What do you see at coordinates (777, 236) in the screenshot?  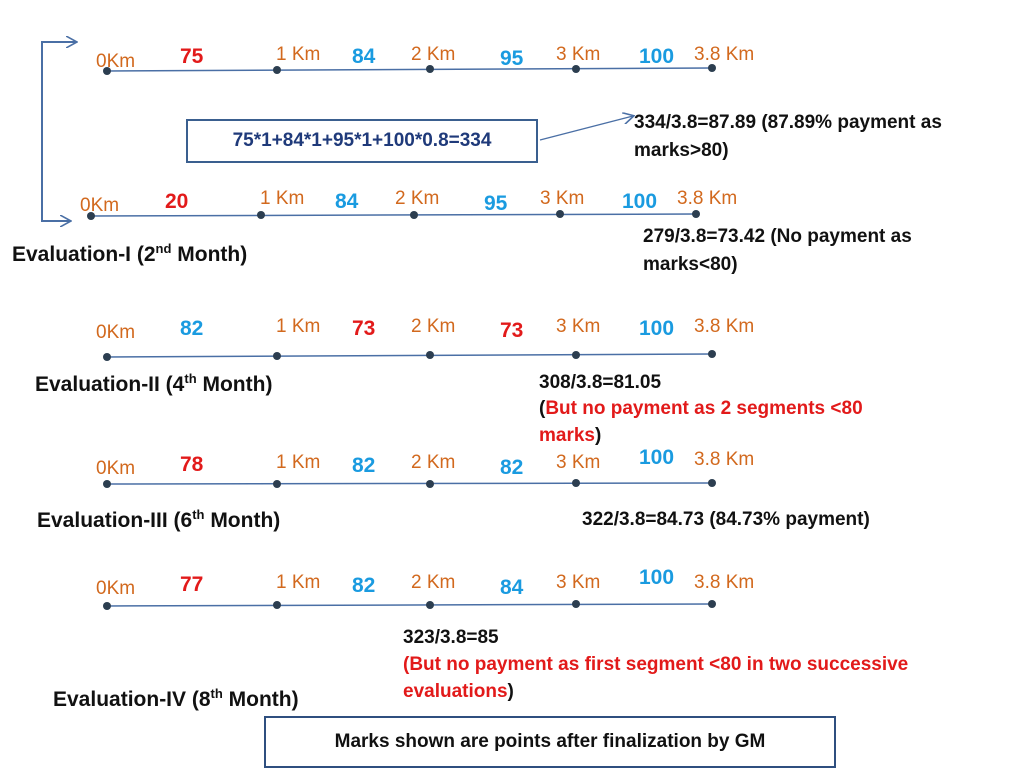 I see `result-eval1-line1: 279/3.8=73.42 (No payment as` at bounding box center [777, 236].